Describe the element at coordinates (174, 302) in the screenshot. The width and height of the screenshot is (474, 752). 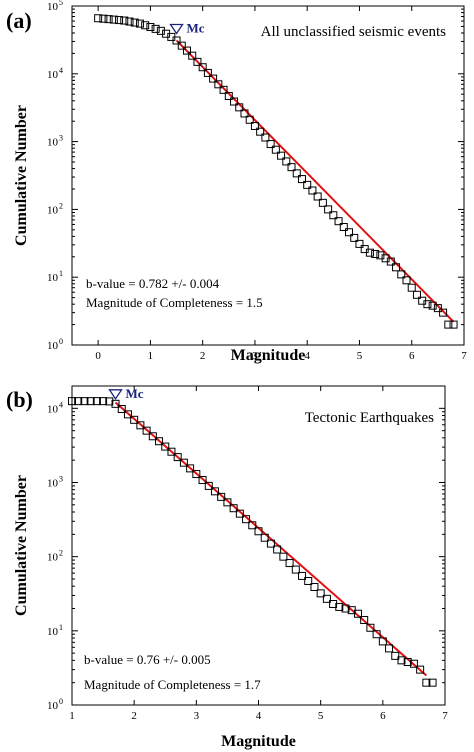
I see `completeness-annotation: Magnitude of Completeness = 1.5` at that location.